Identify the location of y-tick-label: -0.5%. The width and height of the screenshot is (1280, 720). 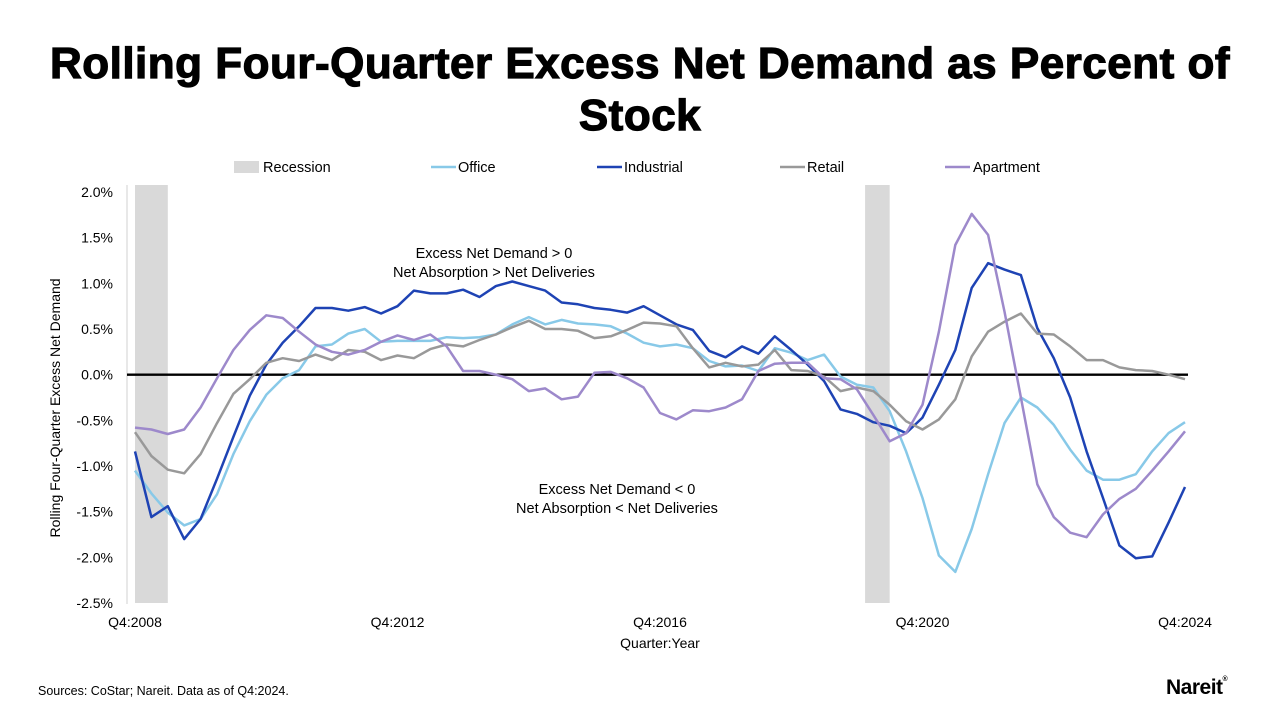
(94, 420).